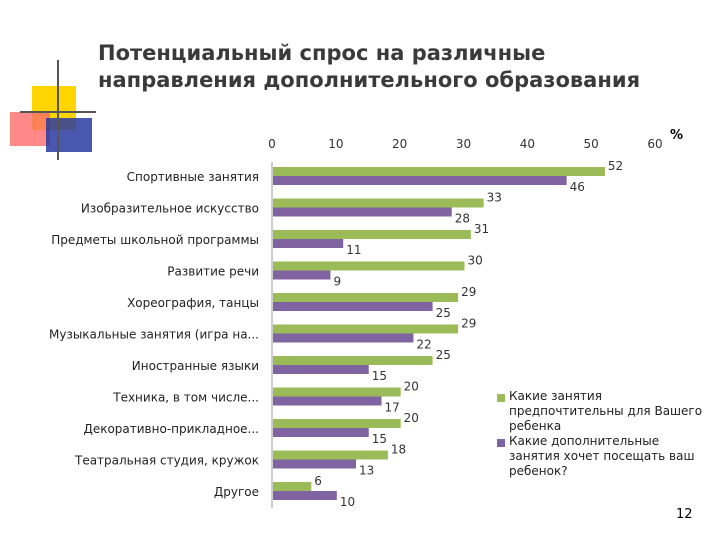 The image size is (720, 540). Describe the element at coordinates (654, 144) in the screenshot. I see `x-tick-label-6: 60` at that location.